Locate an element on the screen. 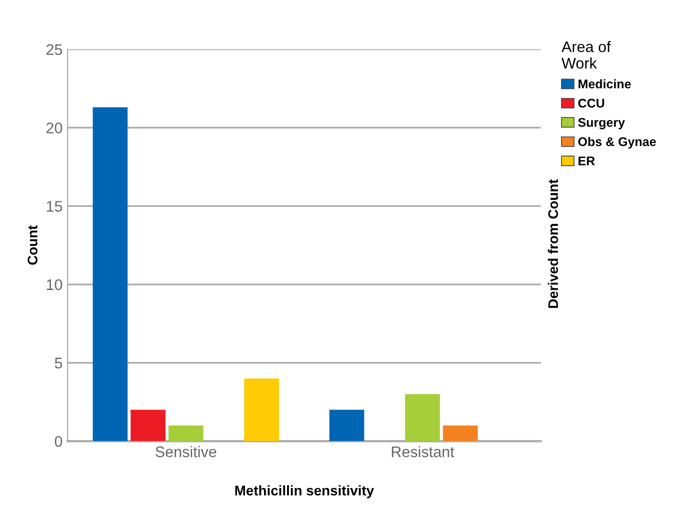  legend-label: Obs & Gynae is located at coordinates (617, 142).